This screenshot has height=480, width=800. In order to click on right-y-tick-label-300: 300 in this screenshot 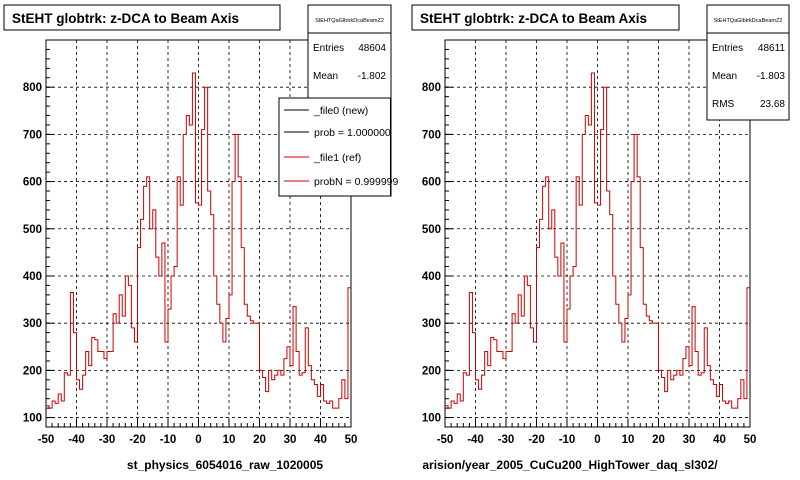, I will do `click(431, 324)`.